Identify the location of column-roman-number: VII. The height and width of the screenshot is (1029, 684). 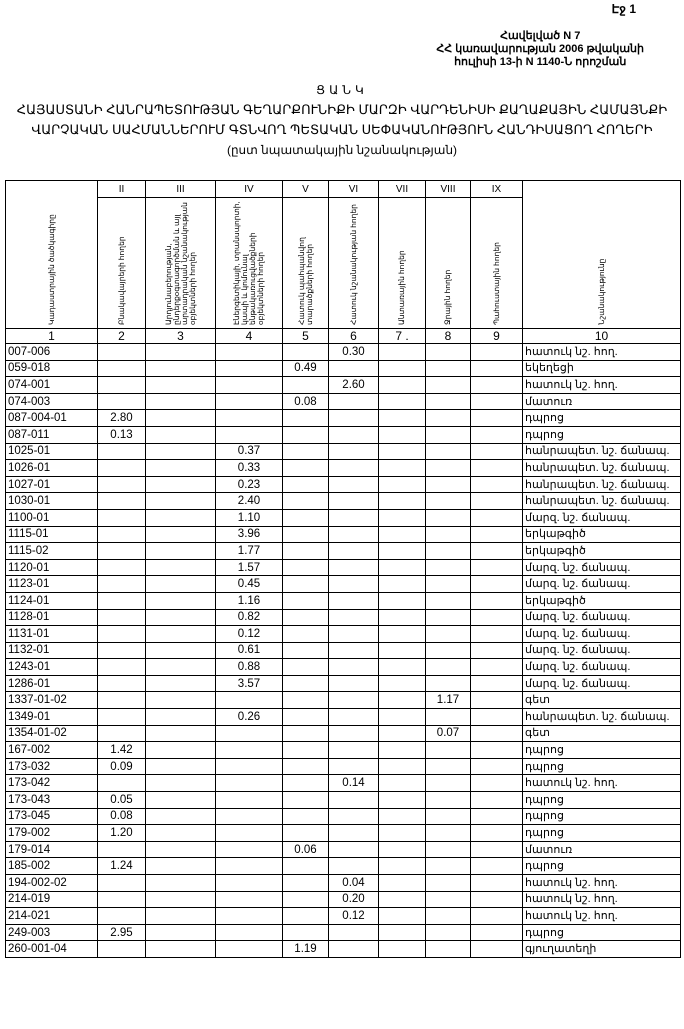
(402, 189).